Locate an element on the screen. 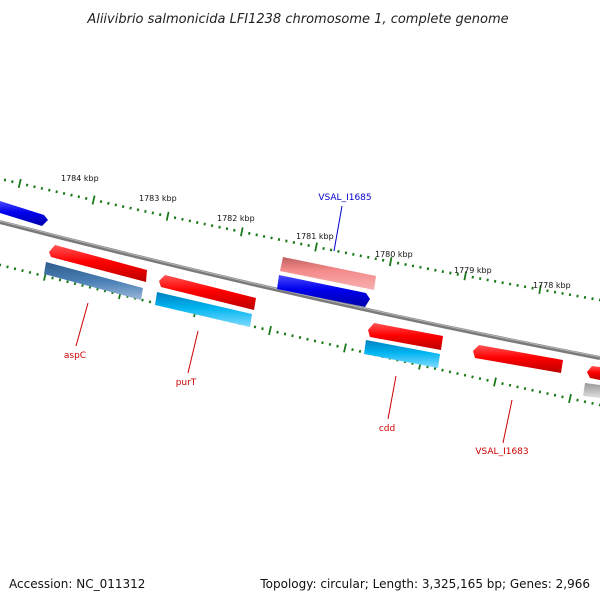 The width and height of the screenshot is (600, 600). gene-feature-purT is located at coordinates (203, 309).